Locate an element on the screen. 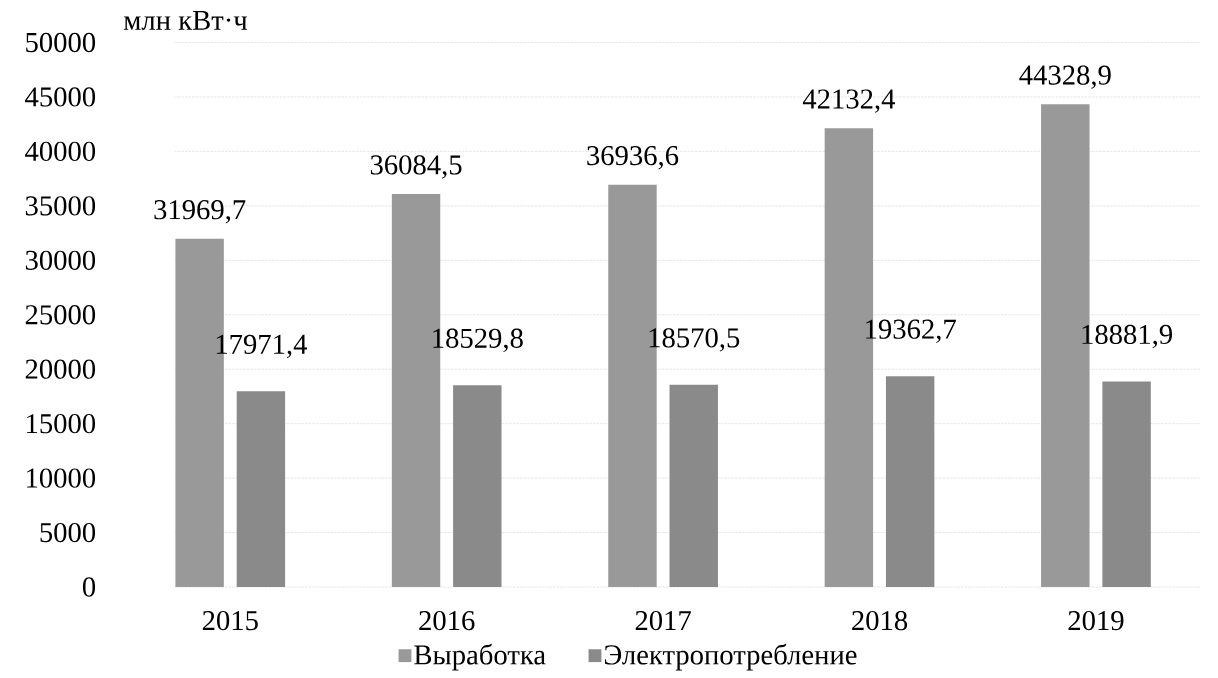  x-tick-label: 2019 is located at coordinates (1096, 620).